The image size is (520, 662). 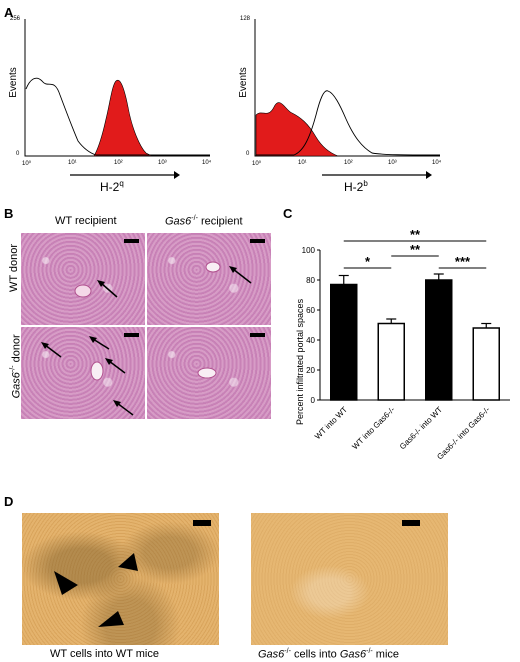 I want to click on histogram-h2q: 256 0 Events 10⁰ 10¹ 10² 10³ 10⁴ H-2q, so click(x=109, y=105).